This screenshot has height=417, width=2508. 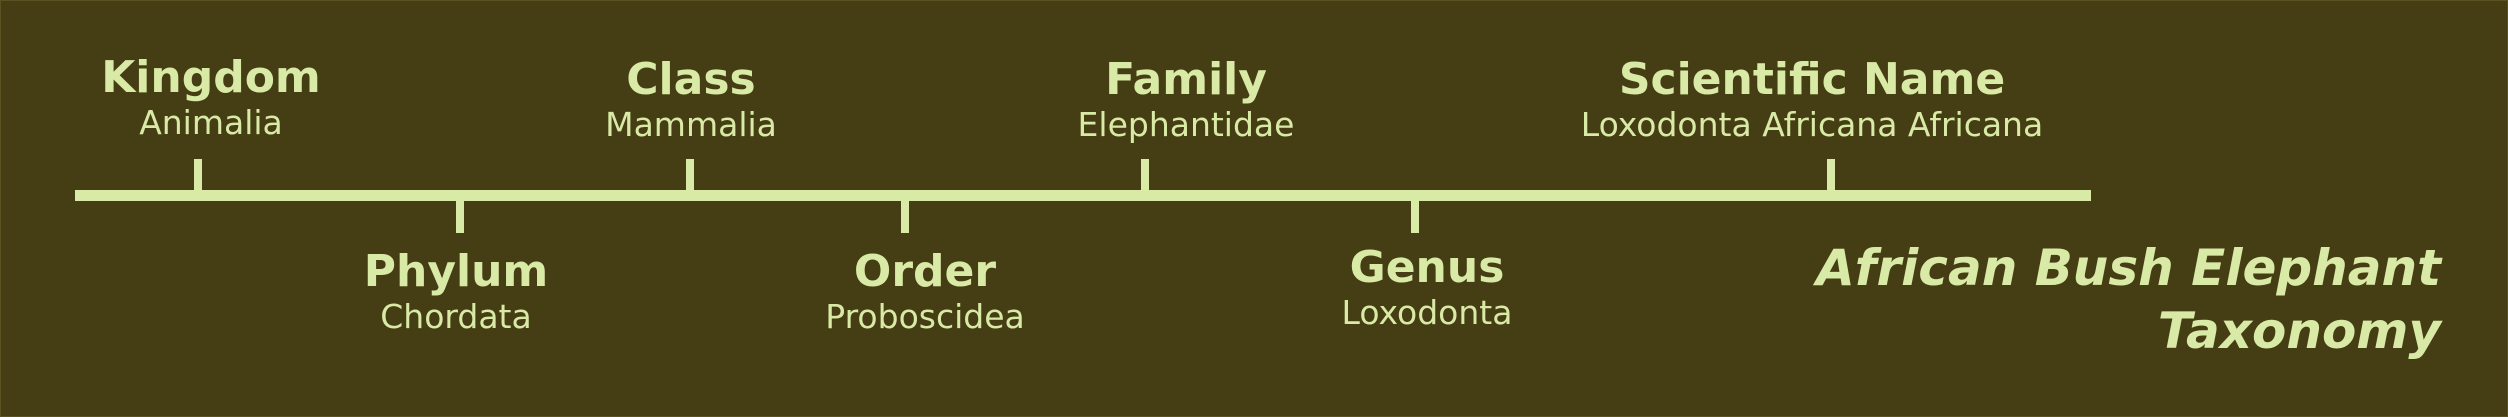 I want to click on rank-label-order: Order Proboscidea, so click(x=924, y=292).